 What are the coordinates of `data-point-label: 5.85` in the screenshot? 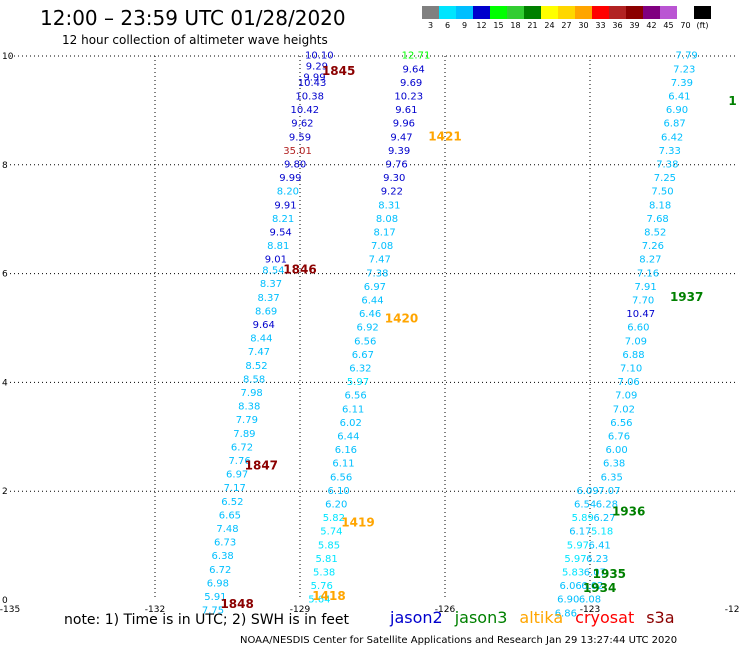 It's located at (329, 545).